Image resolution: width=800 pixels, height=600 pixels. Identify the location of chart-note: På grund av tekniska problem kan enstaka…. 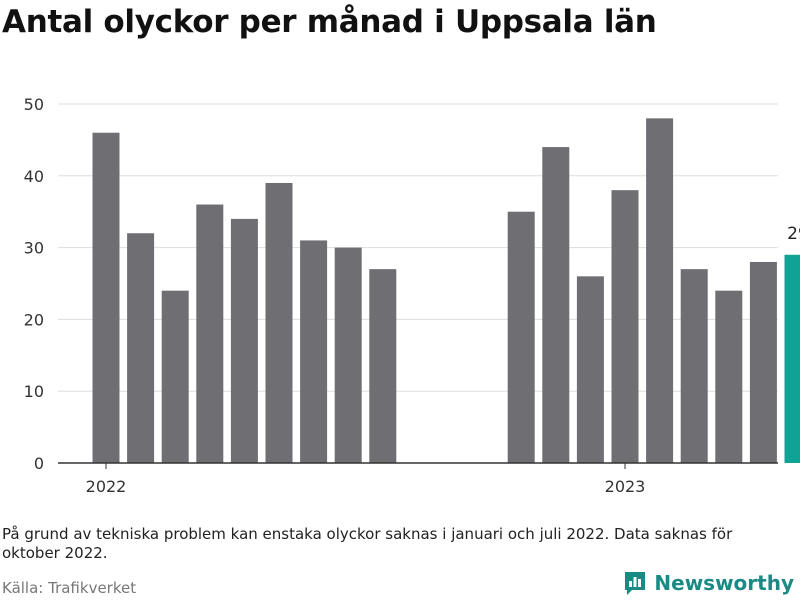
(367, 543).